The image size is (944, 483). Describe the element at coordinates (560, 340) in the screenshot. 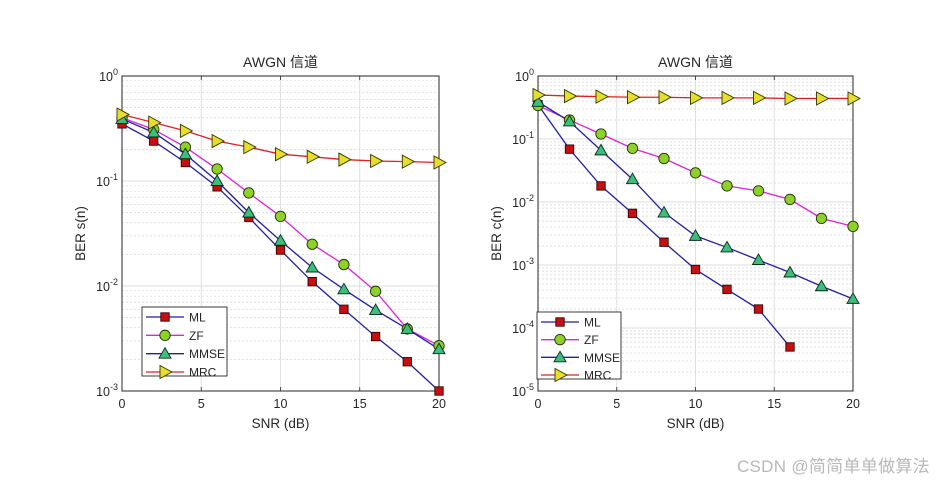

I see `legend-marker-circle` at that location.